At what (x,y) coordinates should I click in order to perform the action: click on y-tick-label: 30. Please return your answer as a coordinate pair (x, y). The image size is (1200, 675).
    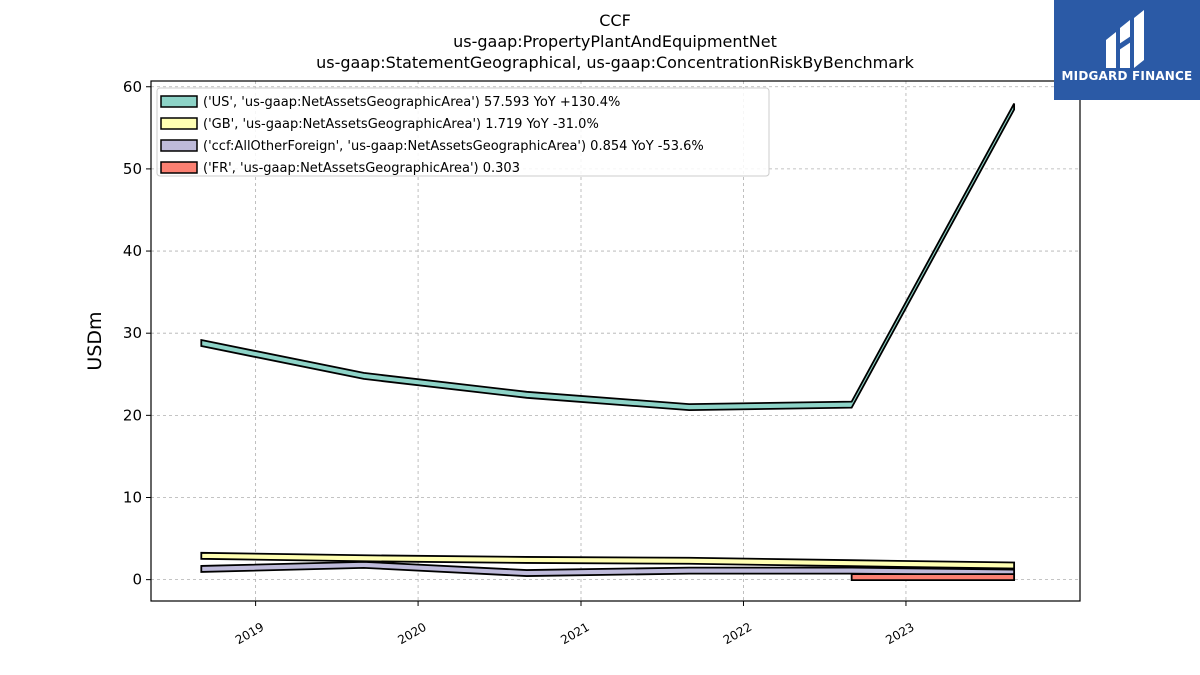
    Looking at the image, I should click on (132, 333).